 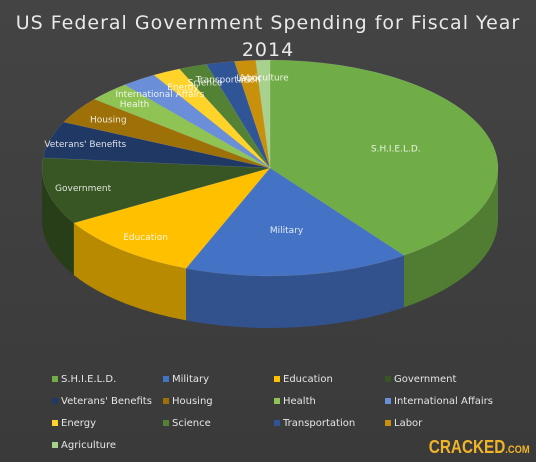 I want to click on legend-label: Veterans' Benefits, so click(x=106, y=401).